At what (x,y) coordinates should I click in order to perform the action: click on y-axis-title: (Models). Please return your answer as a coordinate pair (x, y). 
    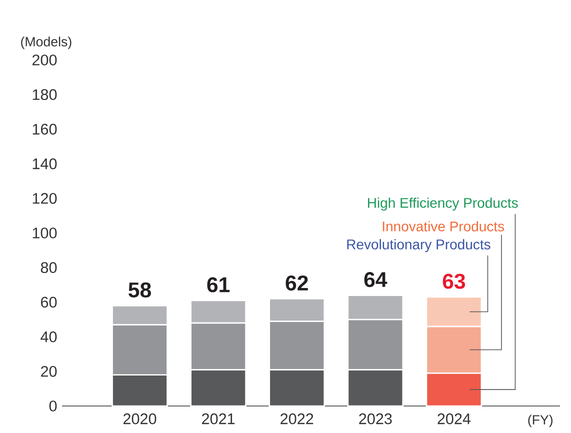
    Looking at the image, I should click on (46, 43).